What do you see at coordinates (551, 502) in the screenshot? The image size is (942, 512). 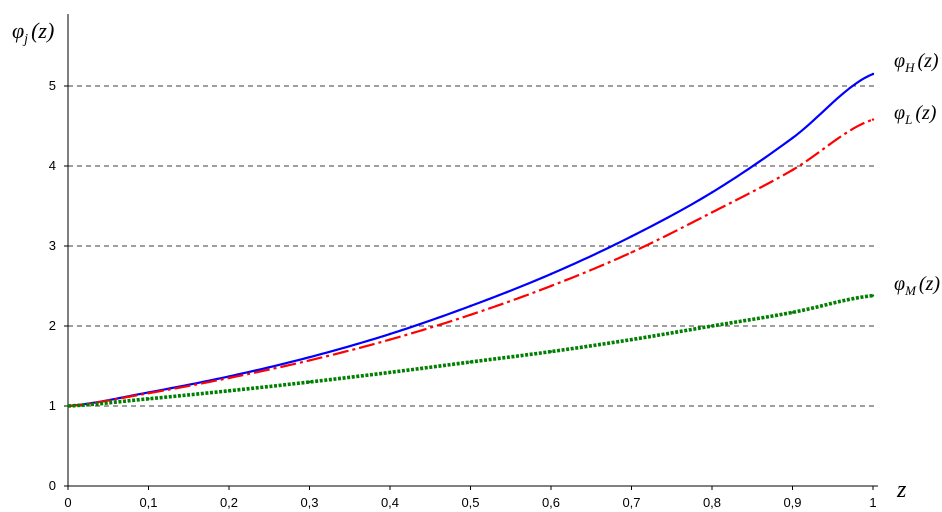 I see `x-tick-label: 0,6` at bounding box center [551, 502].